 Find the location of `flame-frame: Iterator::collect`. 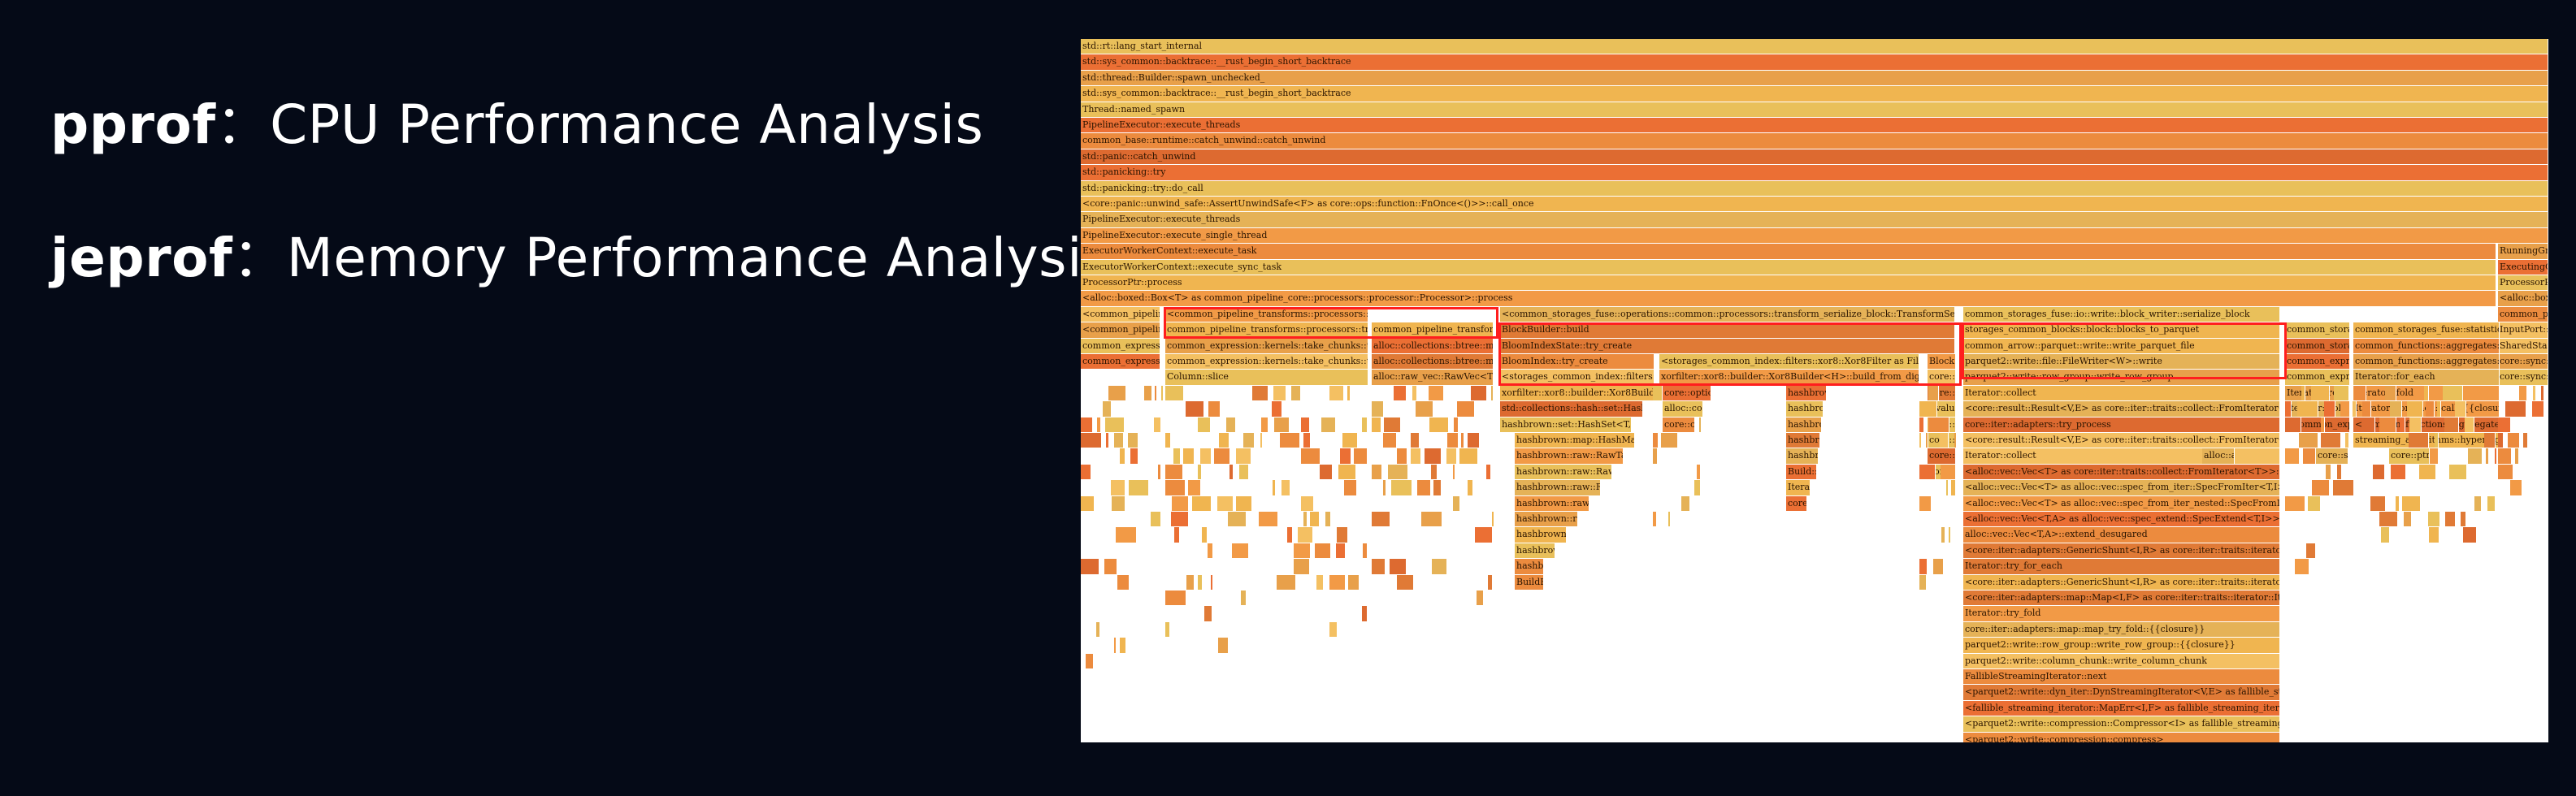

flame-frame: Iterator::collect is located at coordinates (2121, 393).